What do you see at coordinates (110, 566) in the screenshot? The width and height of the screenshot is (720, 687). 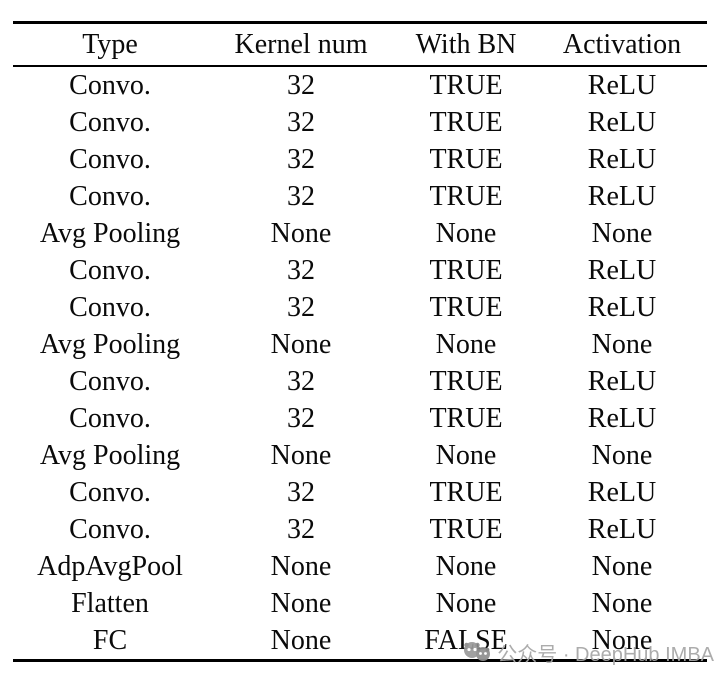 I see `table-cell: AdpAvgPool` at bounding box center [110, 566].